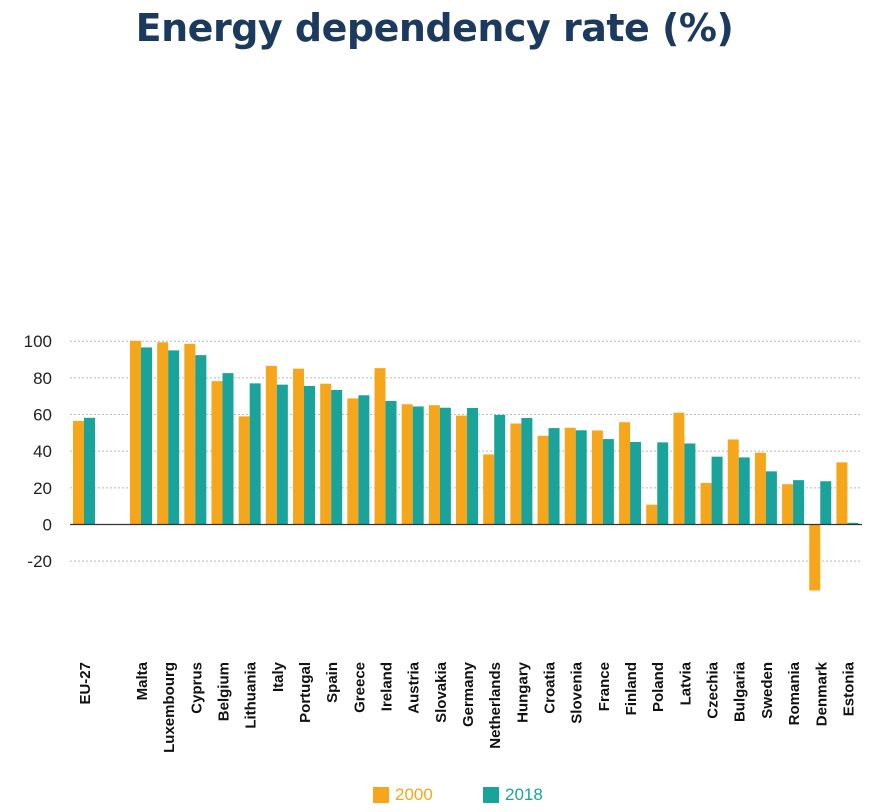 This screenshot has width=869, height=812. I want to click on x-tick-label: Netherlands, so click(495, 705).